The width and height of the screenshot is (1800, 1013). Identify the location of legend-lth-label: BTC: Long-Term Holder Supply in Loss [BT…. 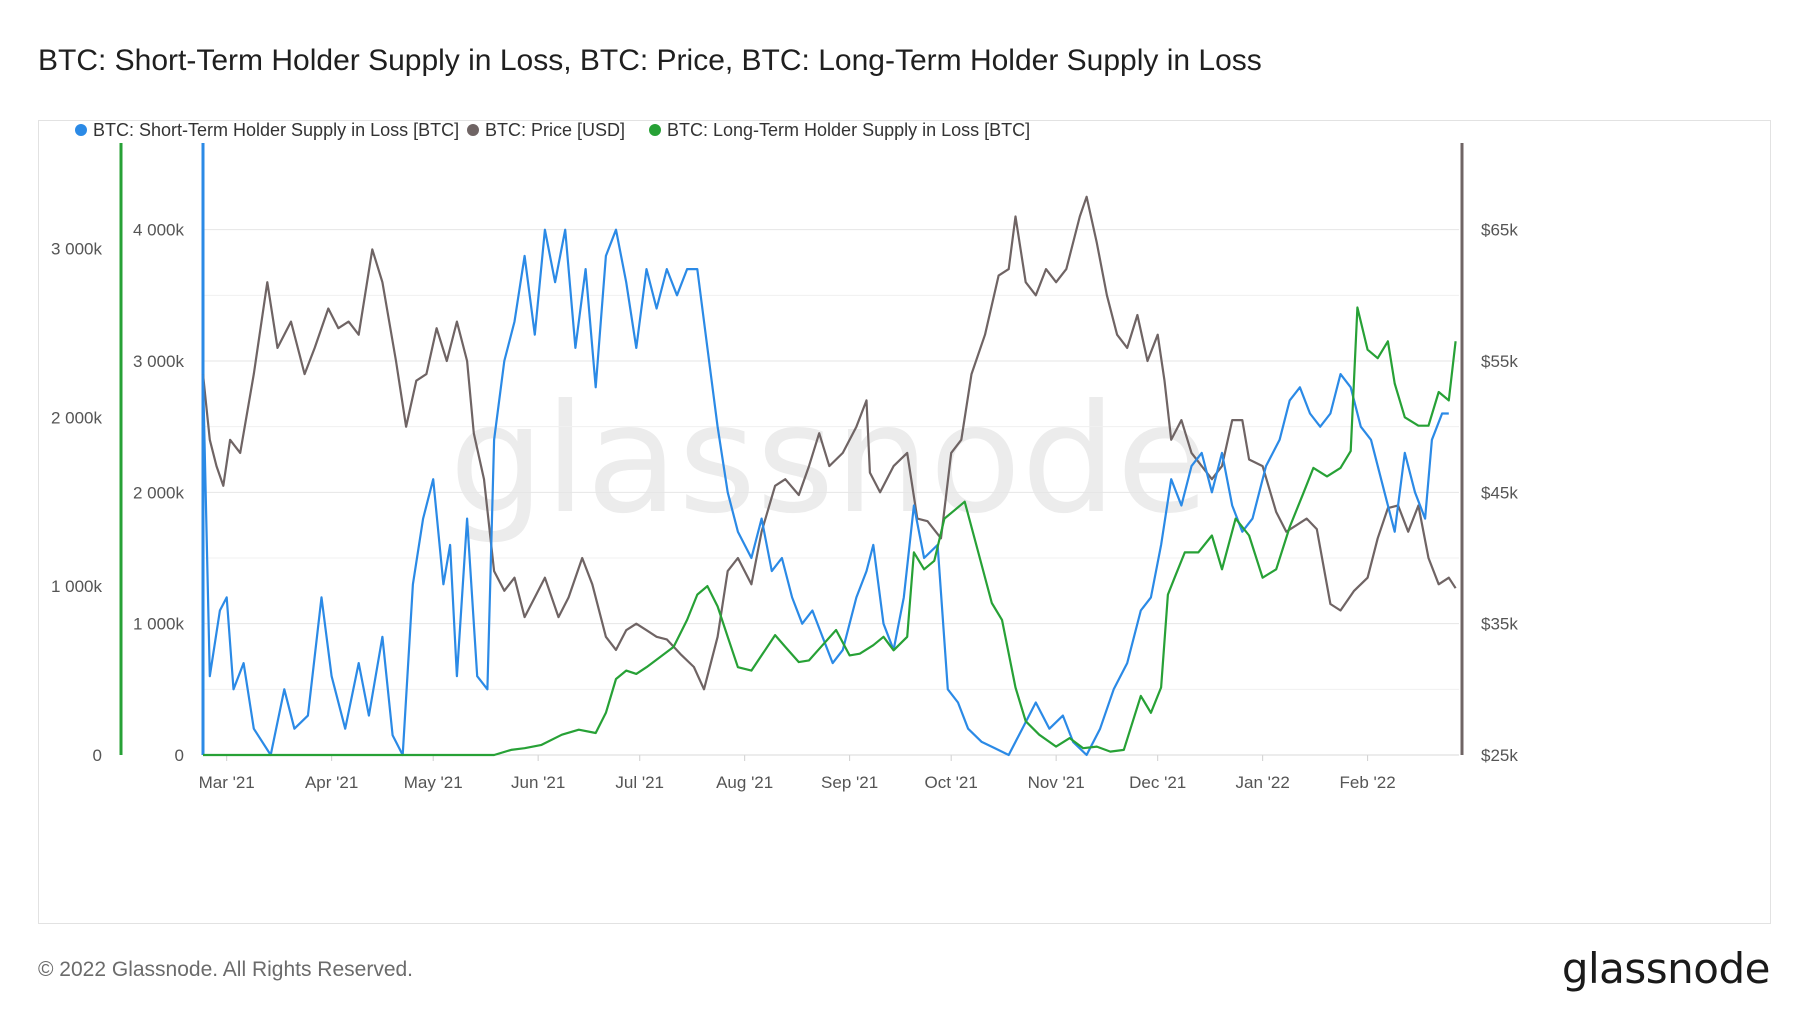
(848, 130).